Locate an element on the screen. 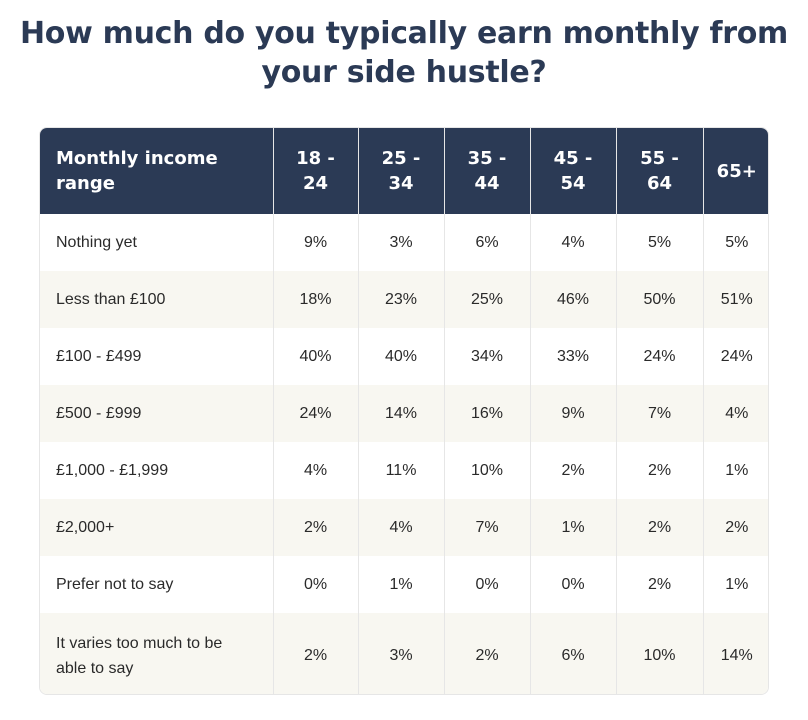  column-header-18-24: 18 - 24 is located at coordinates (316, 171).